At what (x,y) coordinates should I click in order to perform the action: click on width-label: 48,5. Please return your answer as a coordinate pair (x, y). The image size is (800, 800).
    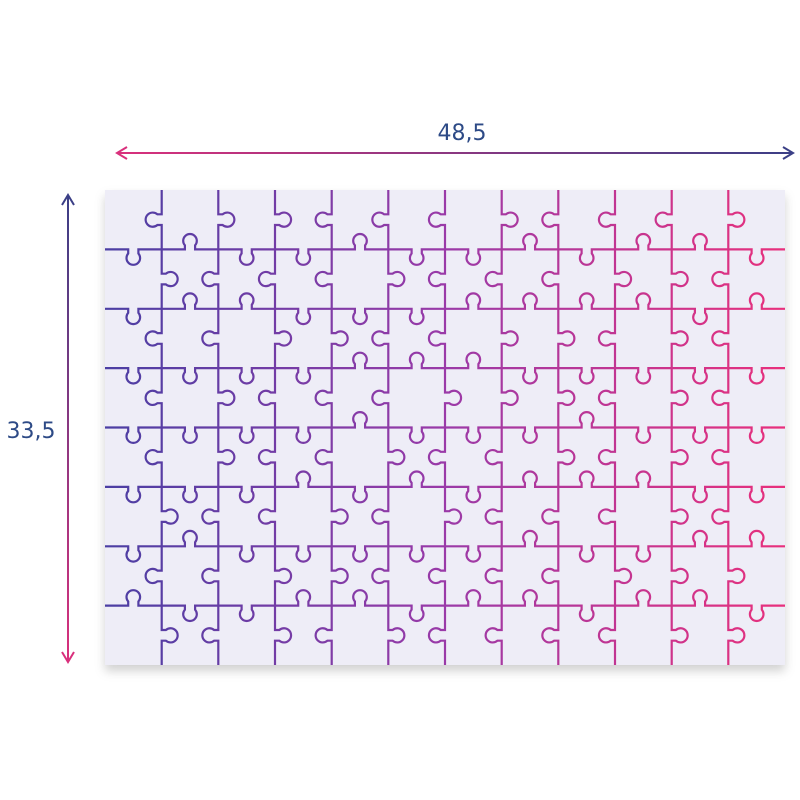
    Looking at the image, I should click on (462, 133).